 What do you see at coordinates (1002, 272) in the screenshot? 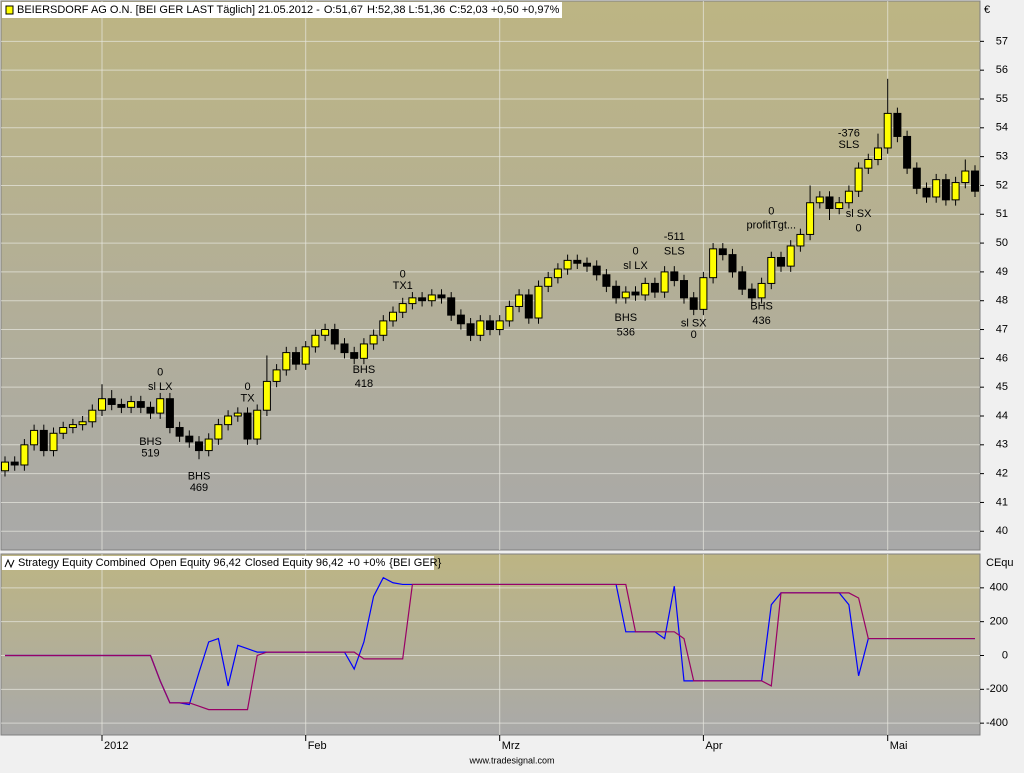
I see `y-tick-label: 49` at bounding box center [1002, 272].